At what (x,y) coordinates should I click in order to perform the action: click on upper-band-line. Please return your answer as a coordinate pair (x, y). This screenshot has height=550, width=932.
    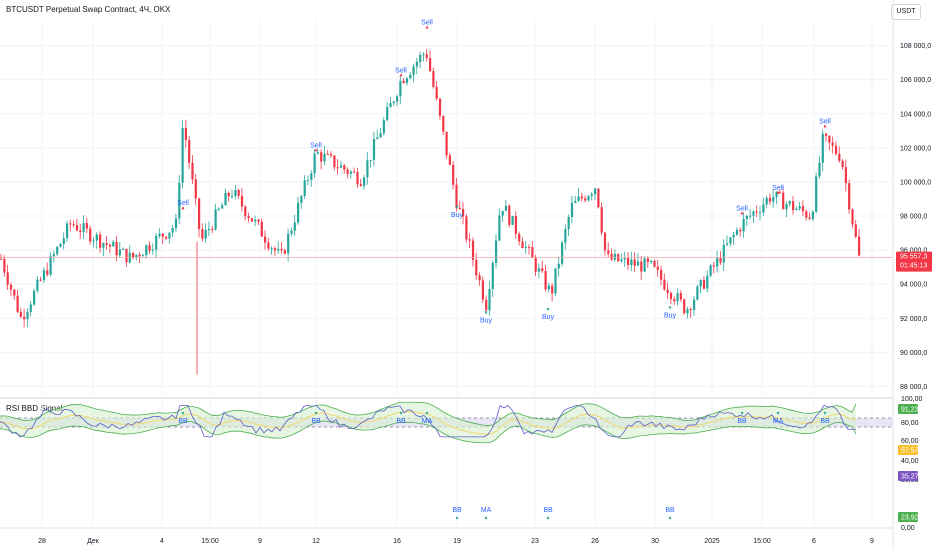
    Looking at the image, I should click on (428, 413).